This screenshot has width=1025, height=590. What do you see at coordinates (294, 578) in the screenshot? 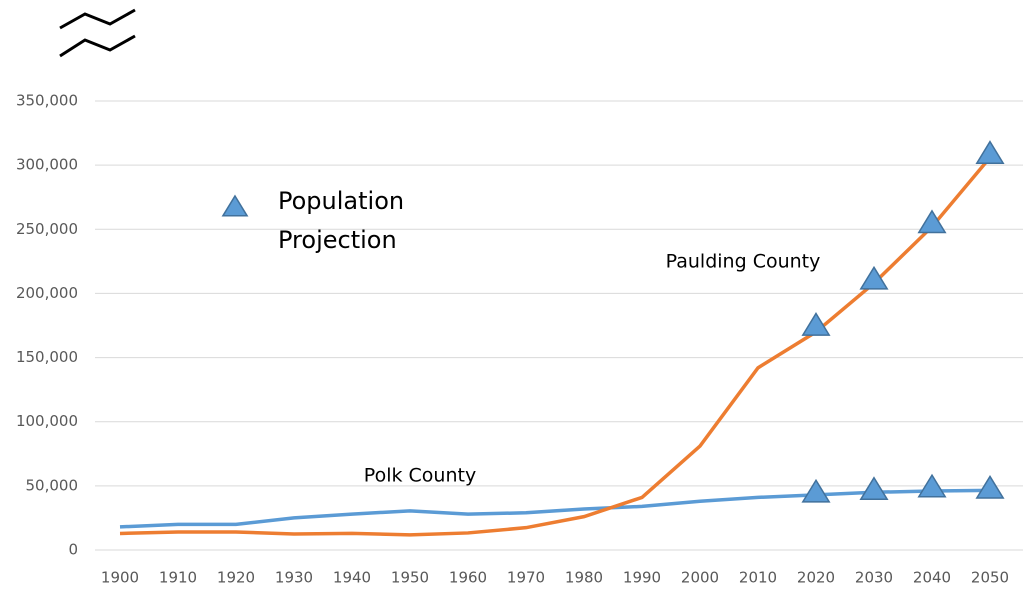
I see `x-tick-label: 1930` at bounding box center [294, 578].